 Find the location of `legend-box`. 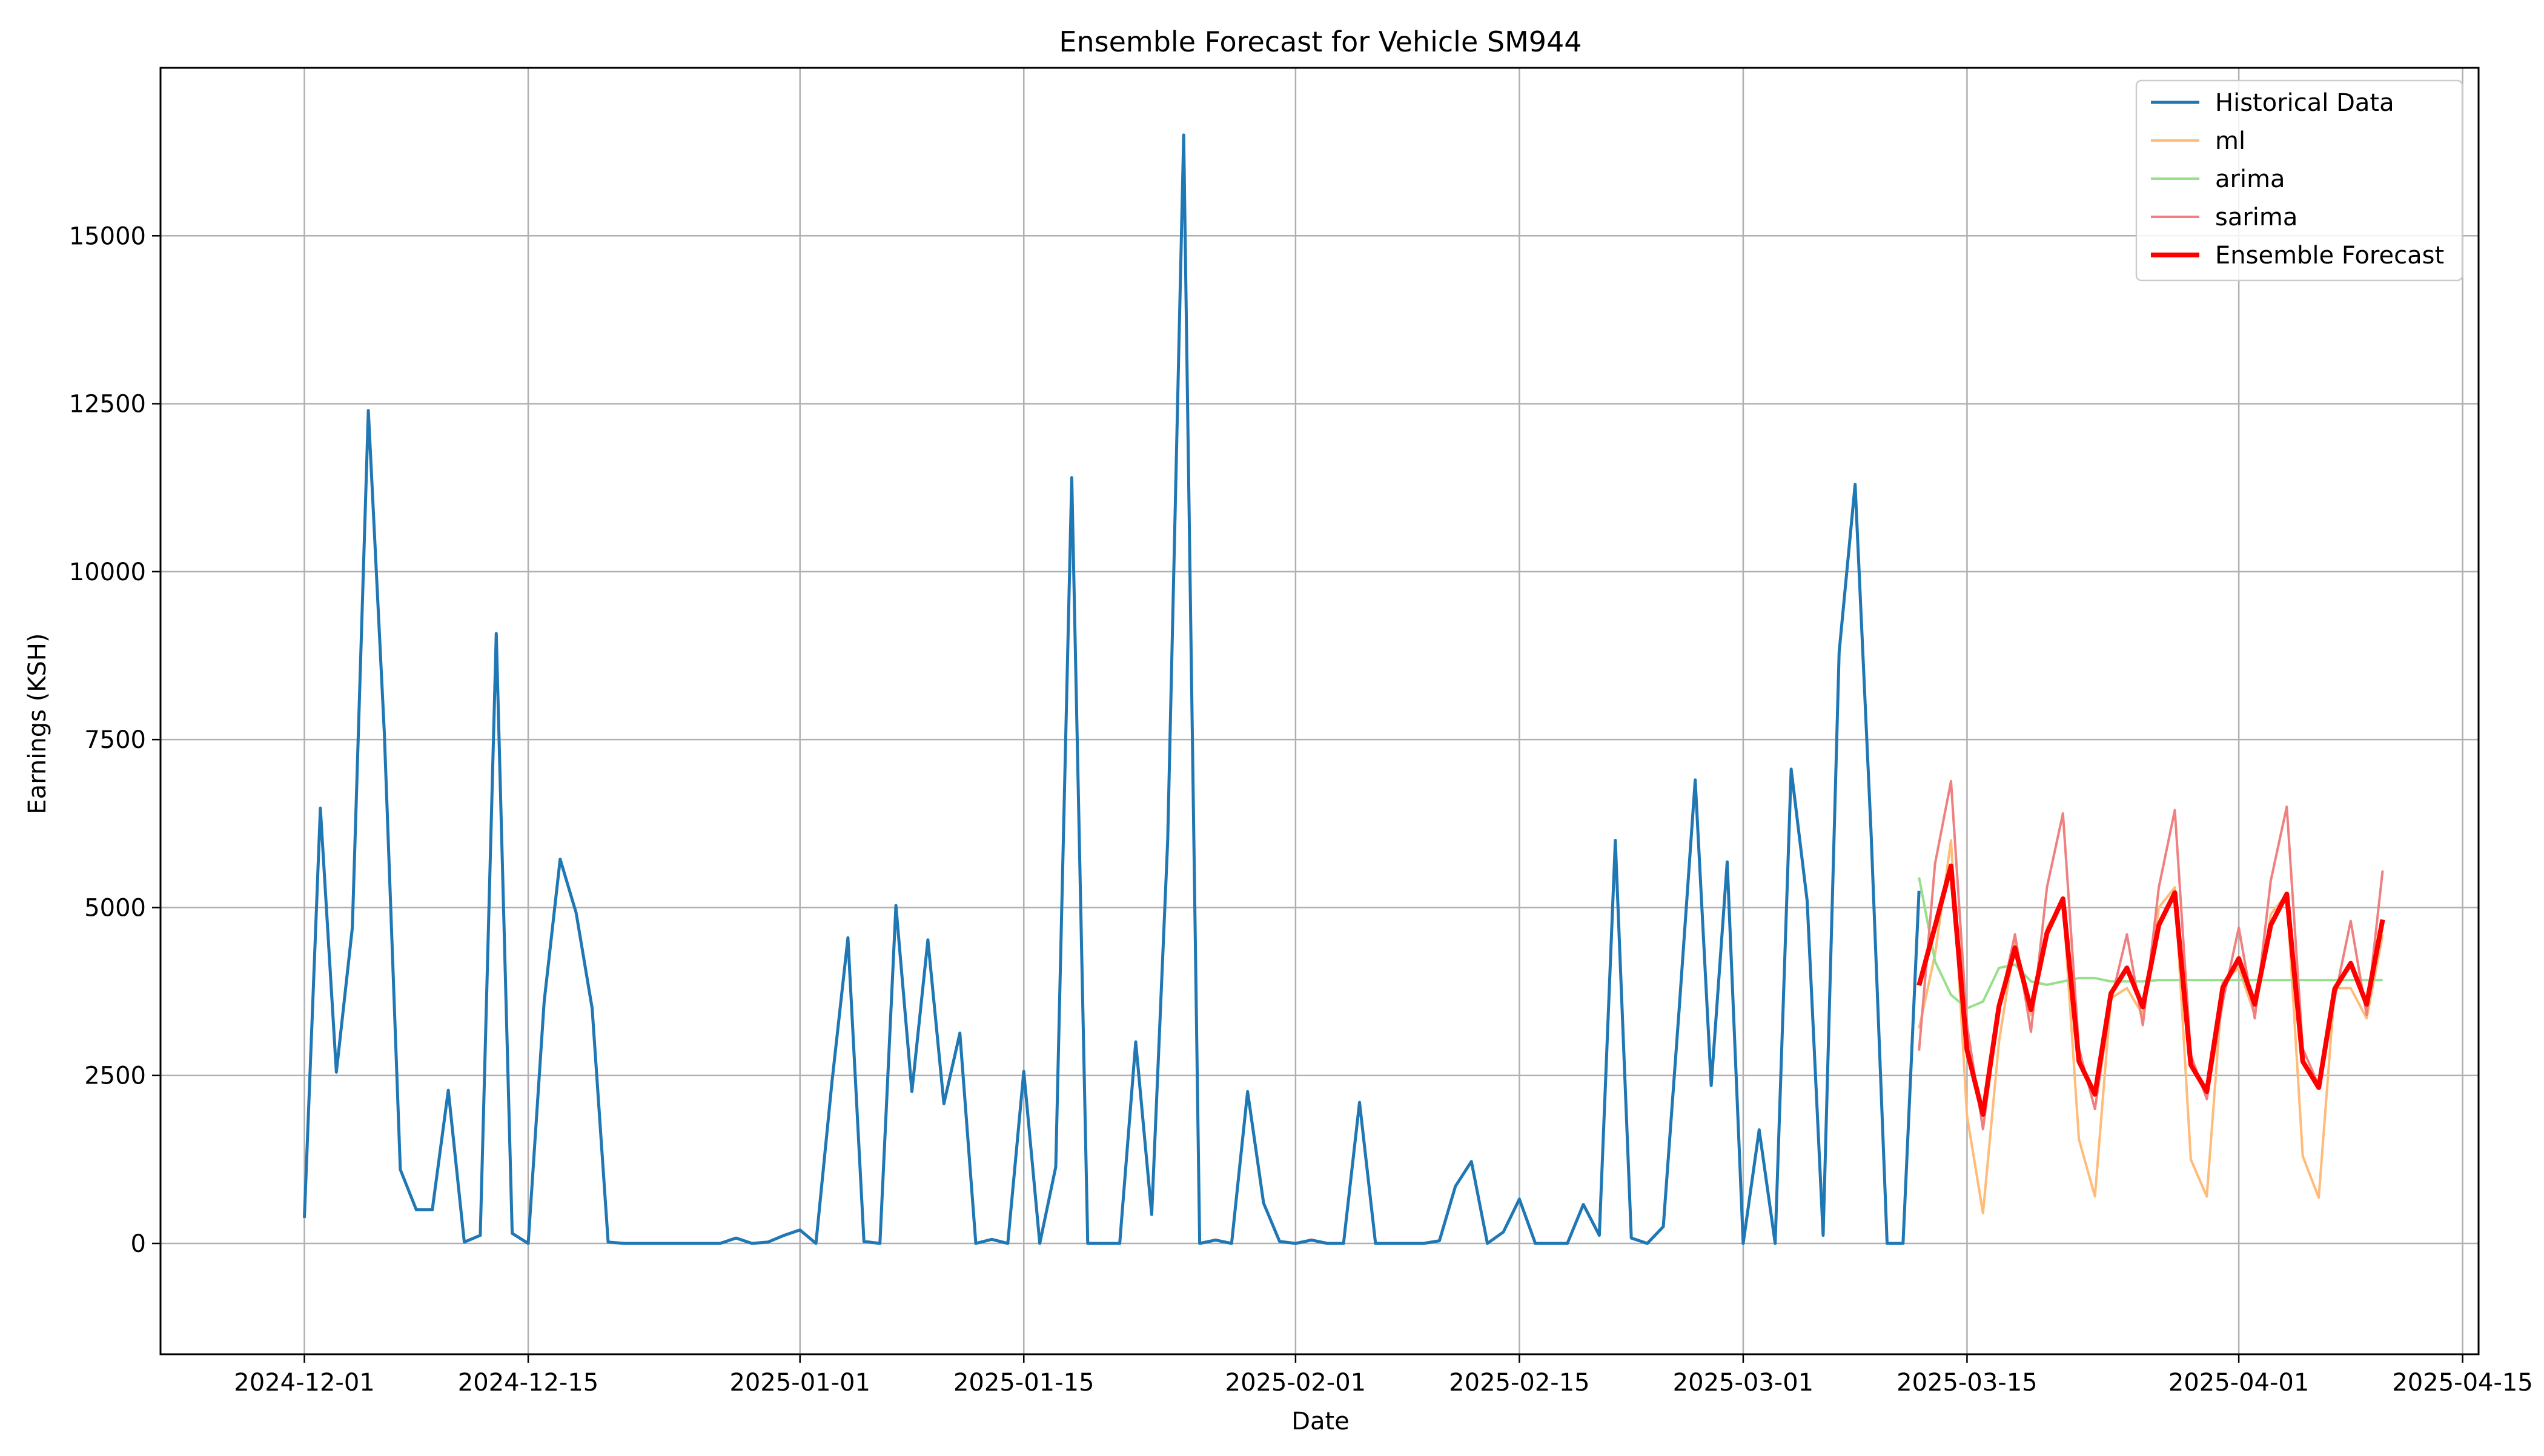

legend-box is located at coordinates (2299, 180).